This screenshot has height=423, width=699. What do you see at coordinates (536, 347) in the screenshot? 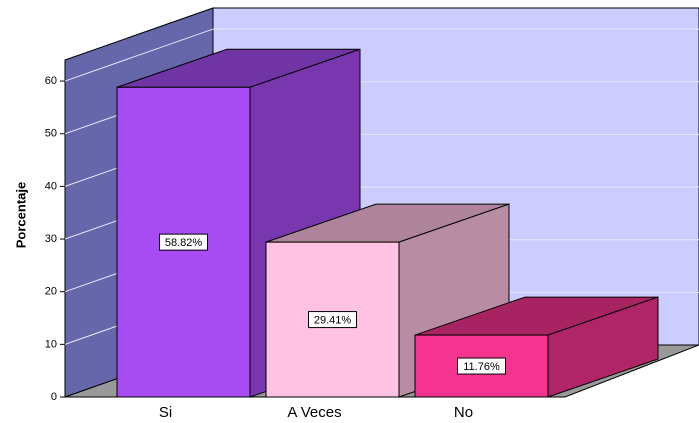
I see `bar` at bounding box center [536, 347].